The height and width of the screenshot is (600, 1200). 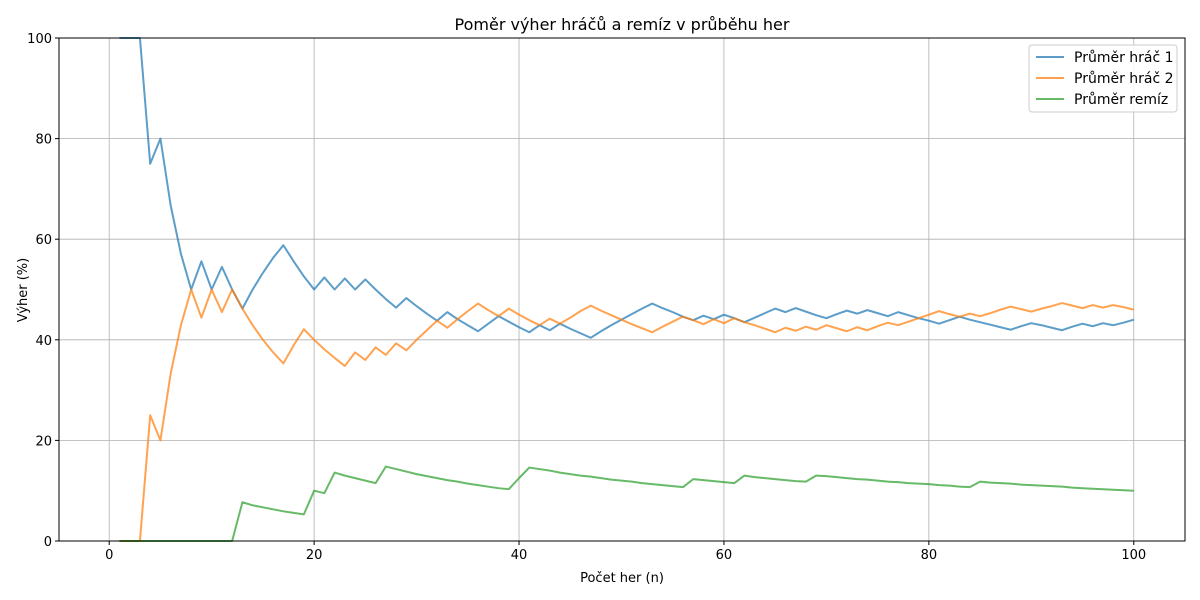 What do you see at coordinates (43, 441) in the screenshot?
I see `y-tick-label: 20` at bounding box center [43, 441].